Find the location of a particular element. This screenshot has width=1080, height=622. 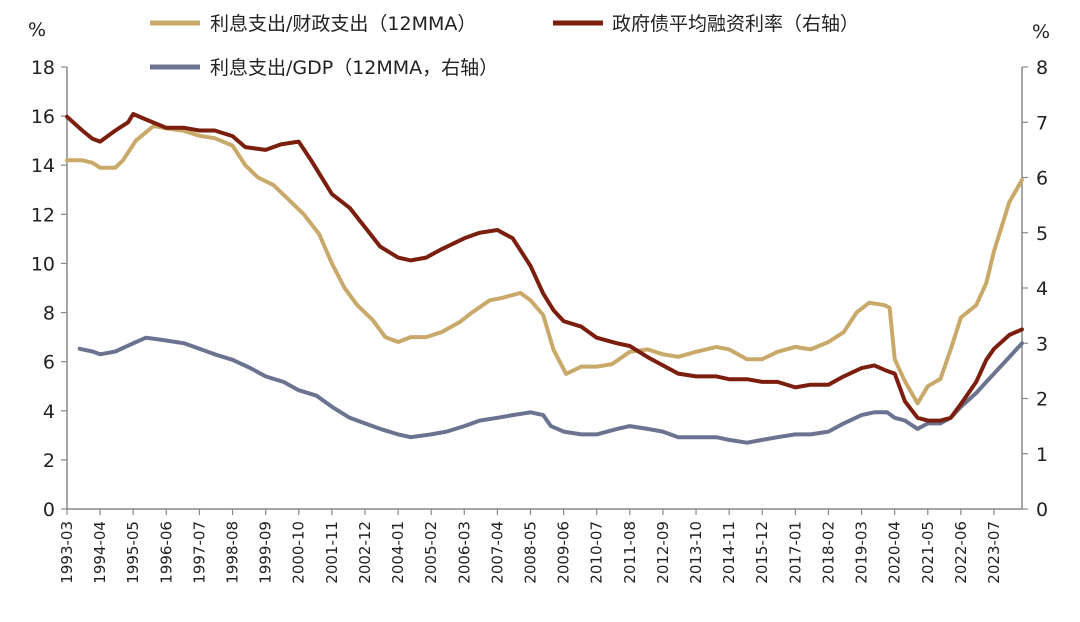

x-tick-label: 2020-04 is located at coordinates (895, 552).